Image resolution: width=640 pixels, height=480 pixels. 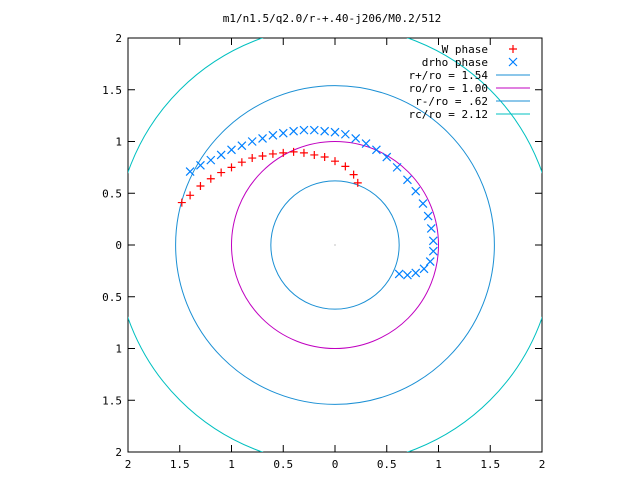 I want to click on x-tick-label: 0, so click(x=335, y=464).